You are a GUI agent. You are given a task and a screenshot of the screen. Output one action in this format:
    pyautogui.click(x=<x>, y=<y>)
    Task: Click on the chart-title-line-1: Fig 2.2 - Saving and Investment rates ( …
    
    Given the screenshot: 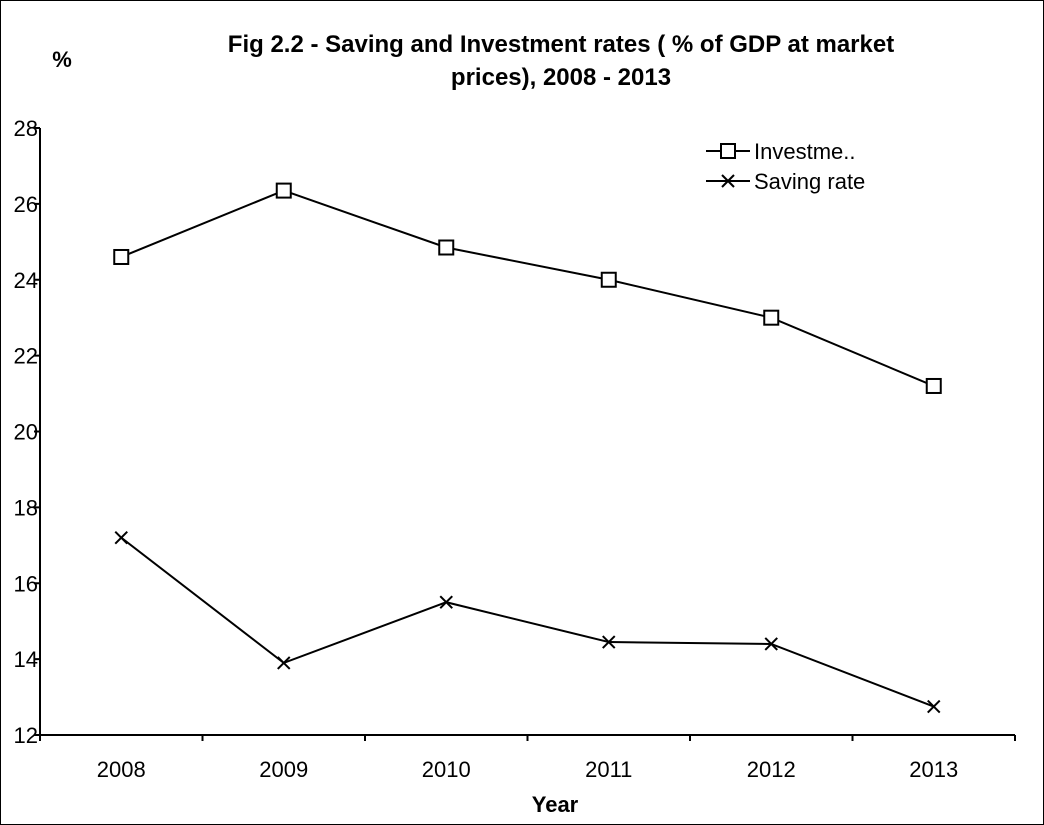 What is the action you would take?
    pyautogui.click(x=561, y=44)
    